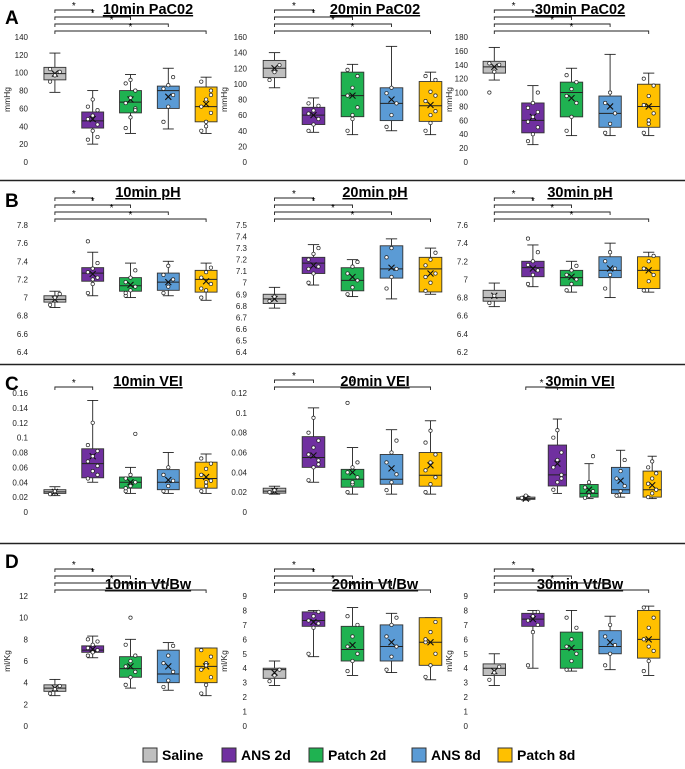 This screenshot has height=769, width=685. I want to click on chart-12: 30min Vt/Bw 0 1 2 3 4 5 6 7 8 9 ml/Kg * * * *, so click(552, 645).